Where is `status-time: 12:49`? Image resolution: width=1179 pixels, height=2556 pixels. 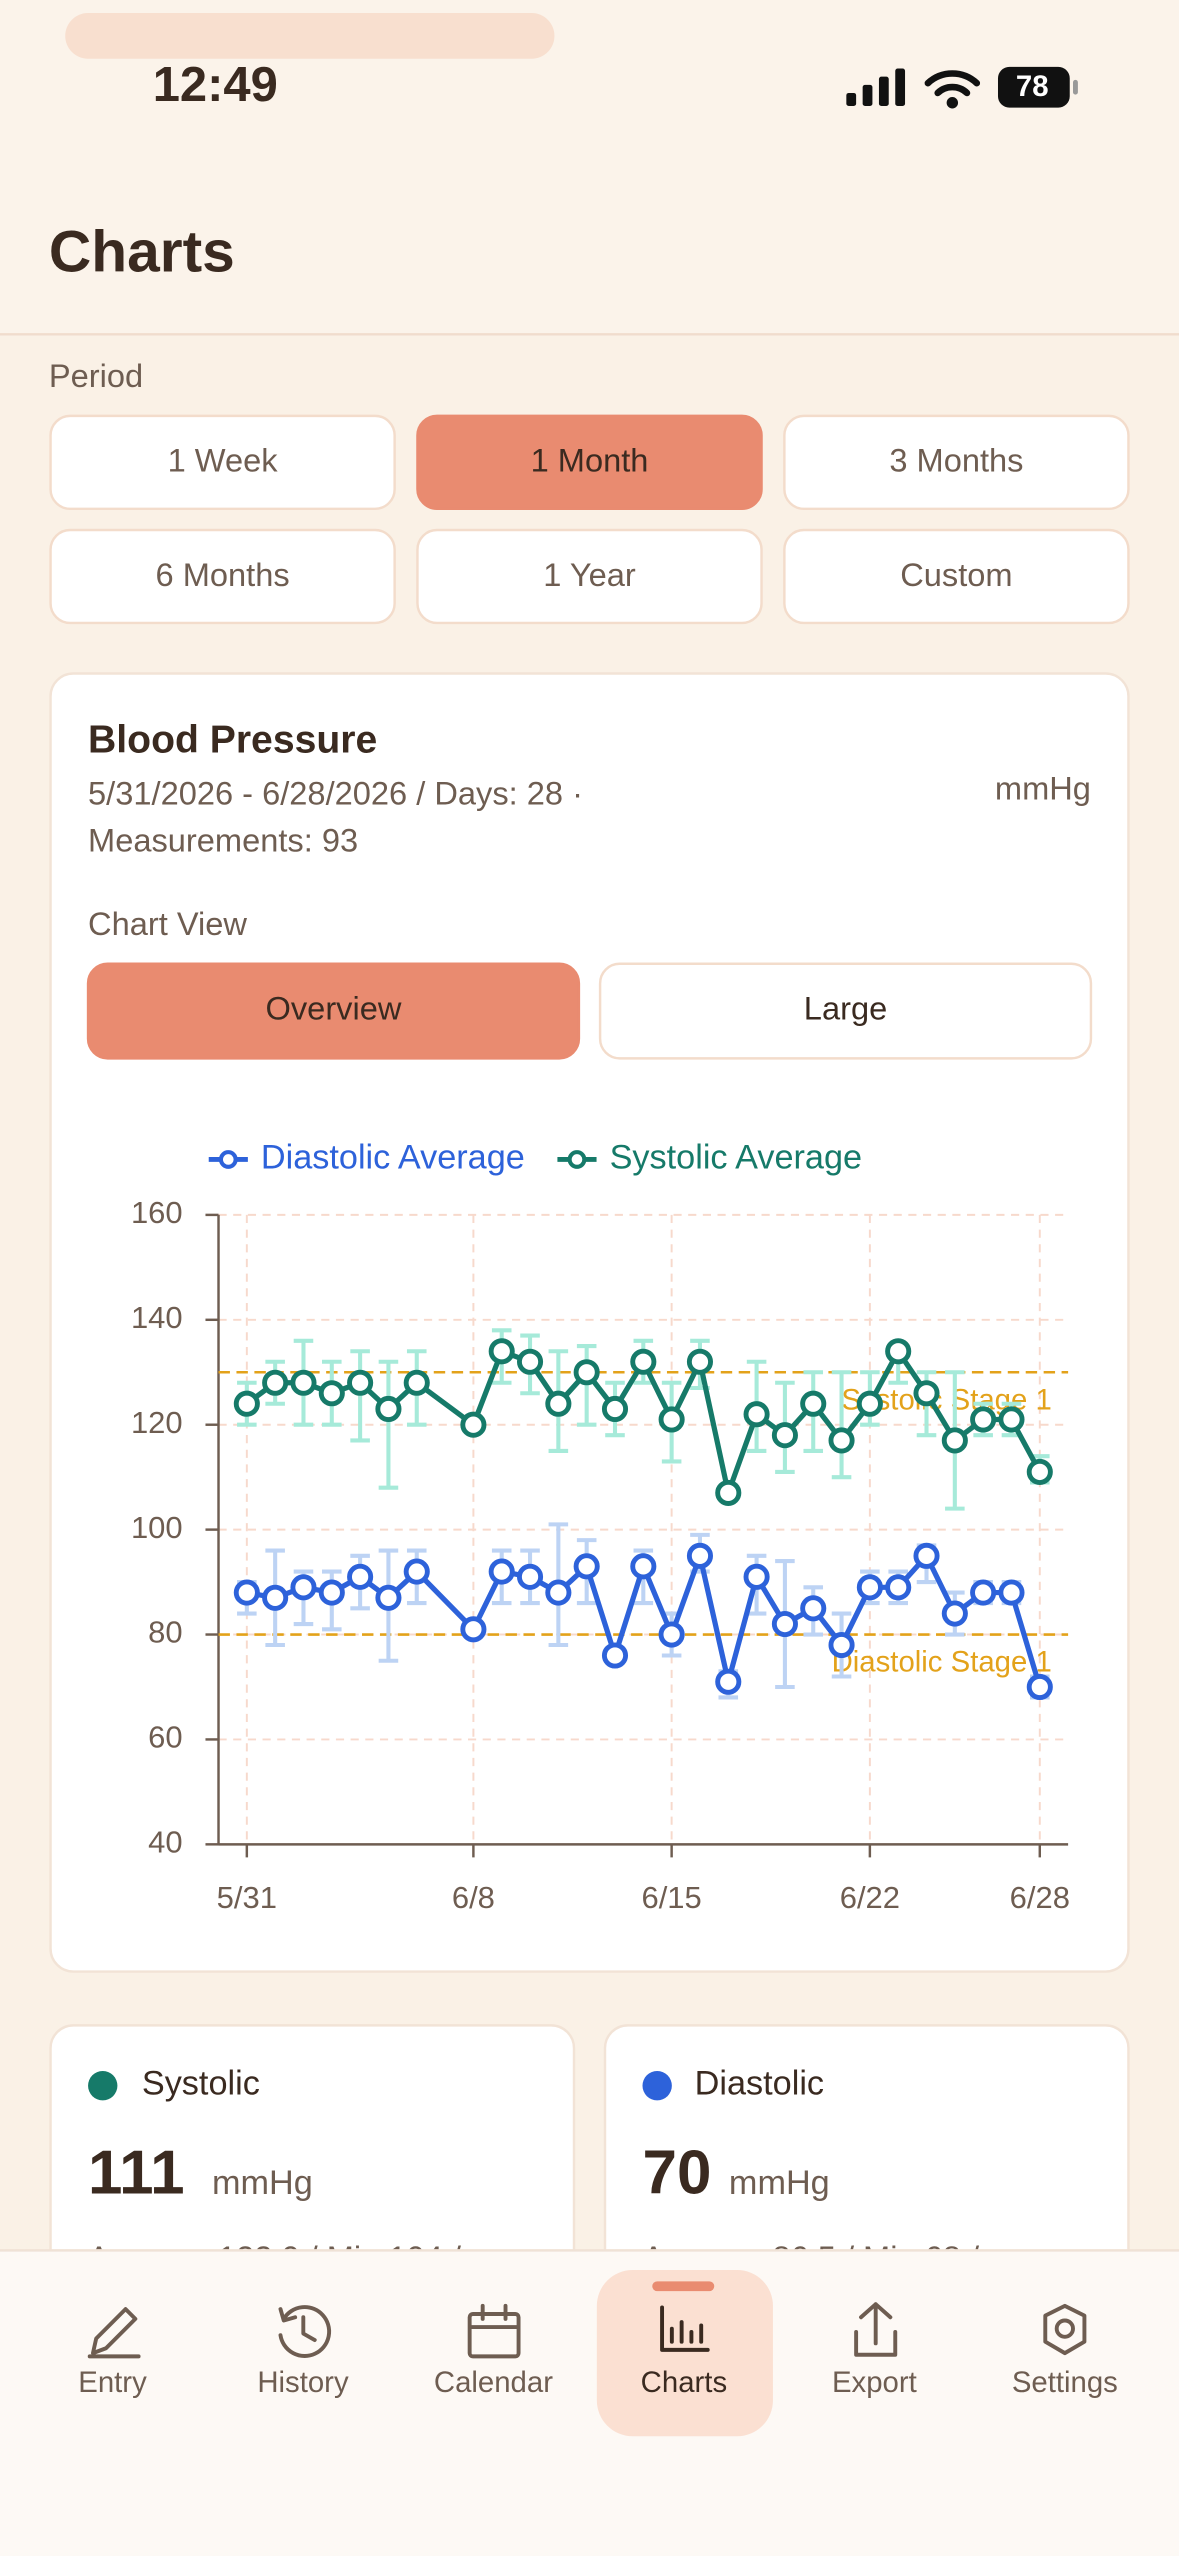 status-time: 12:49 is located at coordinates (215, 85).